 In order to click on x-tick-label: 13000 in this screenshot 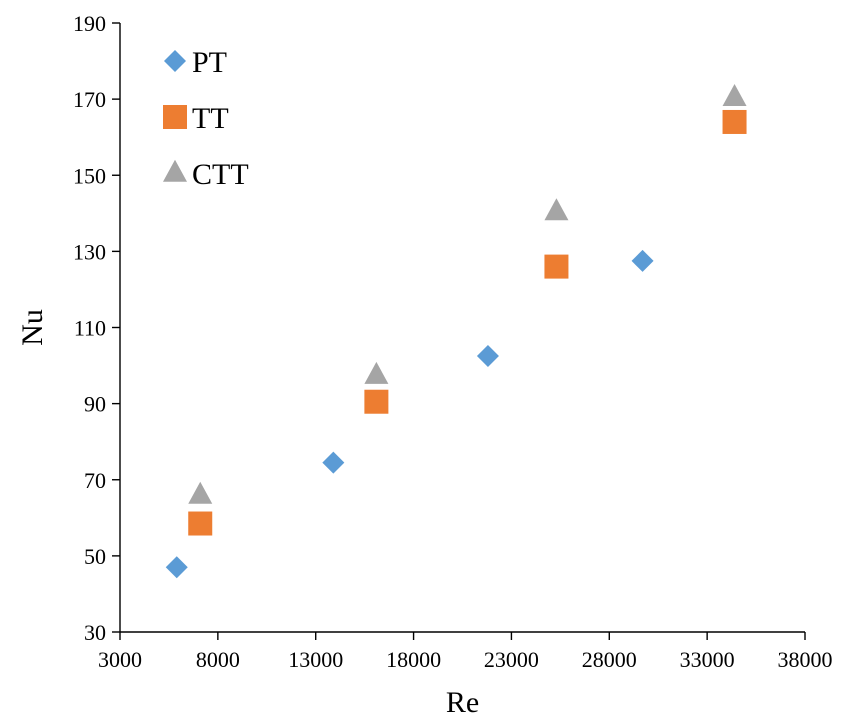, I will do `click(315, 659)`.